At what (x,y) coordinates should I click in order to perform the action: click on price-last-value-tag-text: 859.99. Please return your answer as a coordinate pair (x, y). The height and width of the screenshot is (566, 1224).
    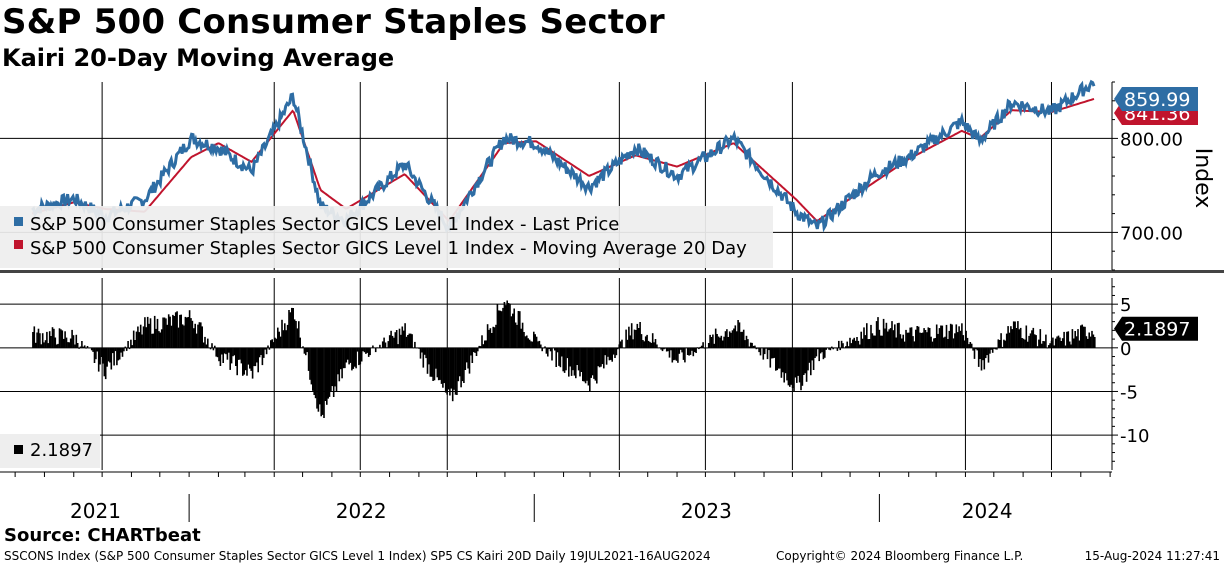
    Looking at the image, I should click on (1157, 100).